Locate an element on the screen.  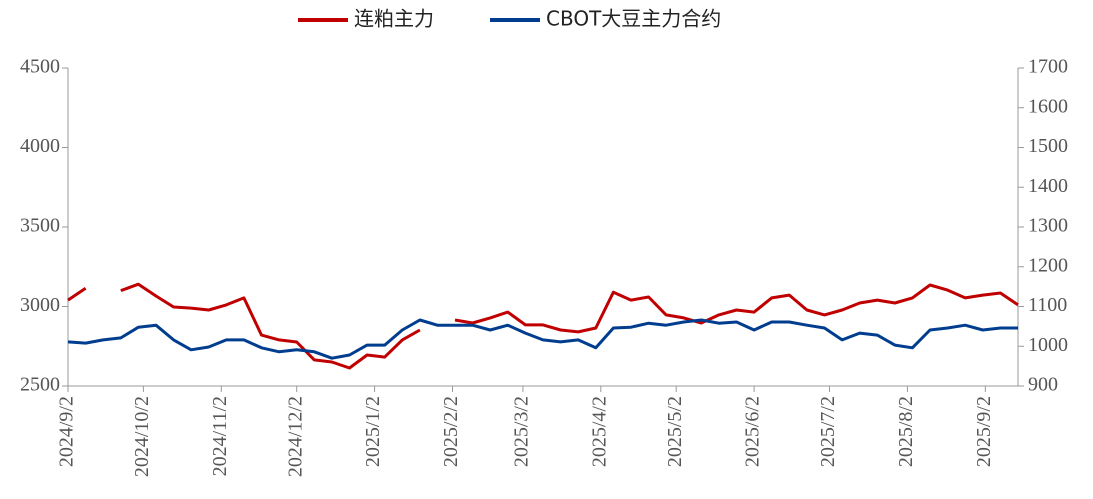
x-tick-label: 2025/2/2 is located at coordinates (451, 431).